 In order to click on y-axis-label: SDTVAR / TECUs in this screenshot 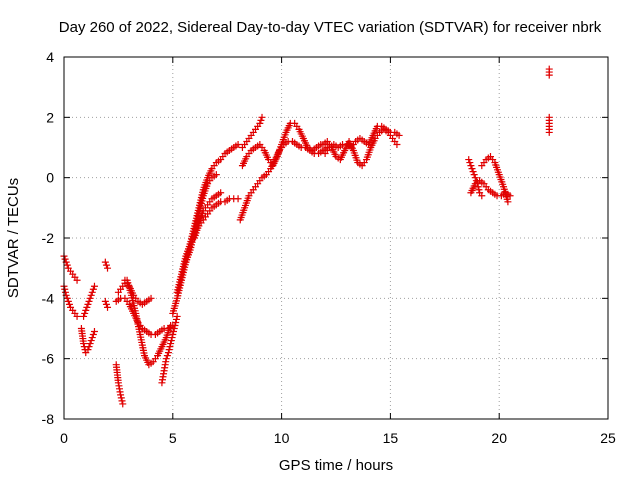, I will do `click(13, 238)`.